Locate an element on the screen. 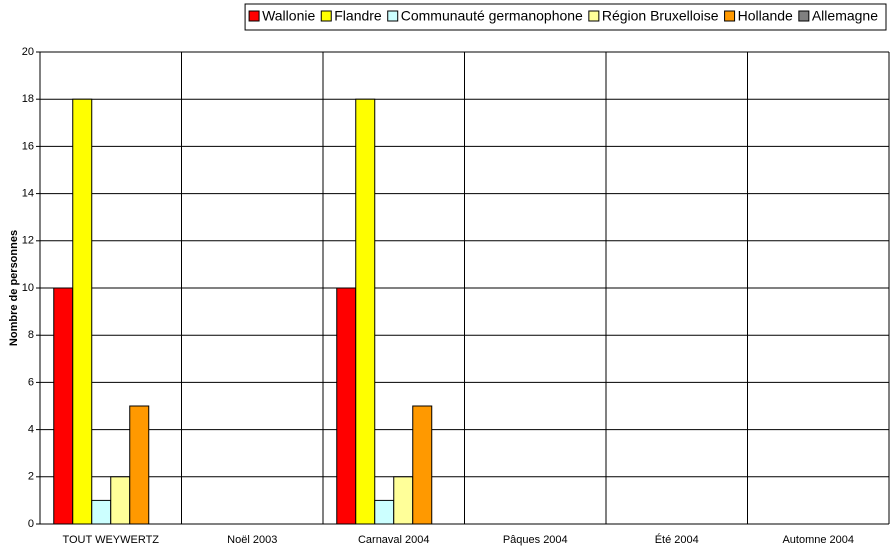 This screenshot has height=546, width=890. y-axis-title: Nombre de personnes is located at coordinates (14, 288).